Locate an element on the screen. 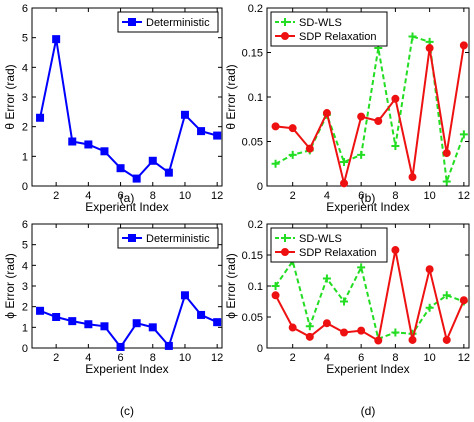 This screenshot has width=474, height=422. y-tick-label: 4 is located at coordinates (25, 68).